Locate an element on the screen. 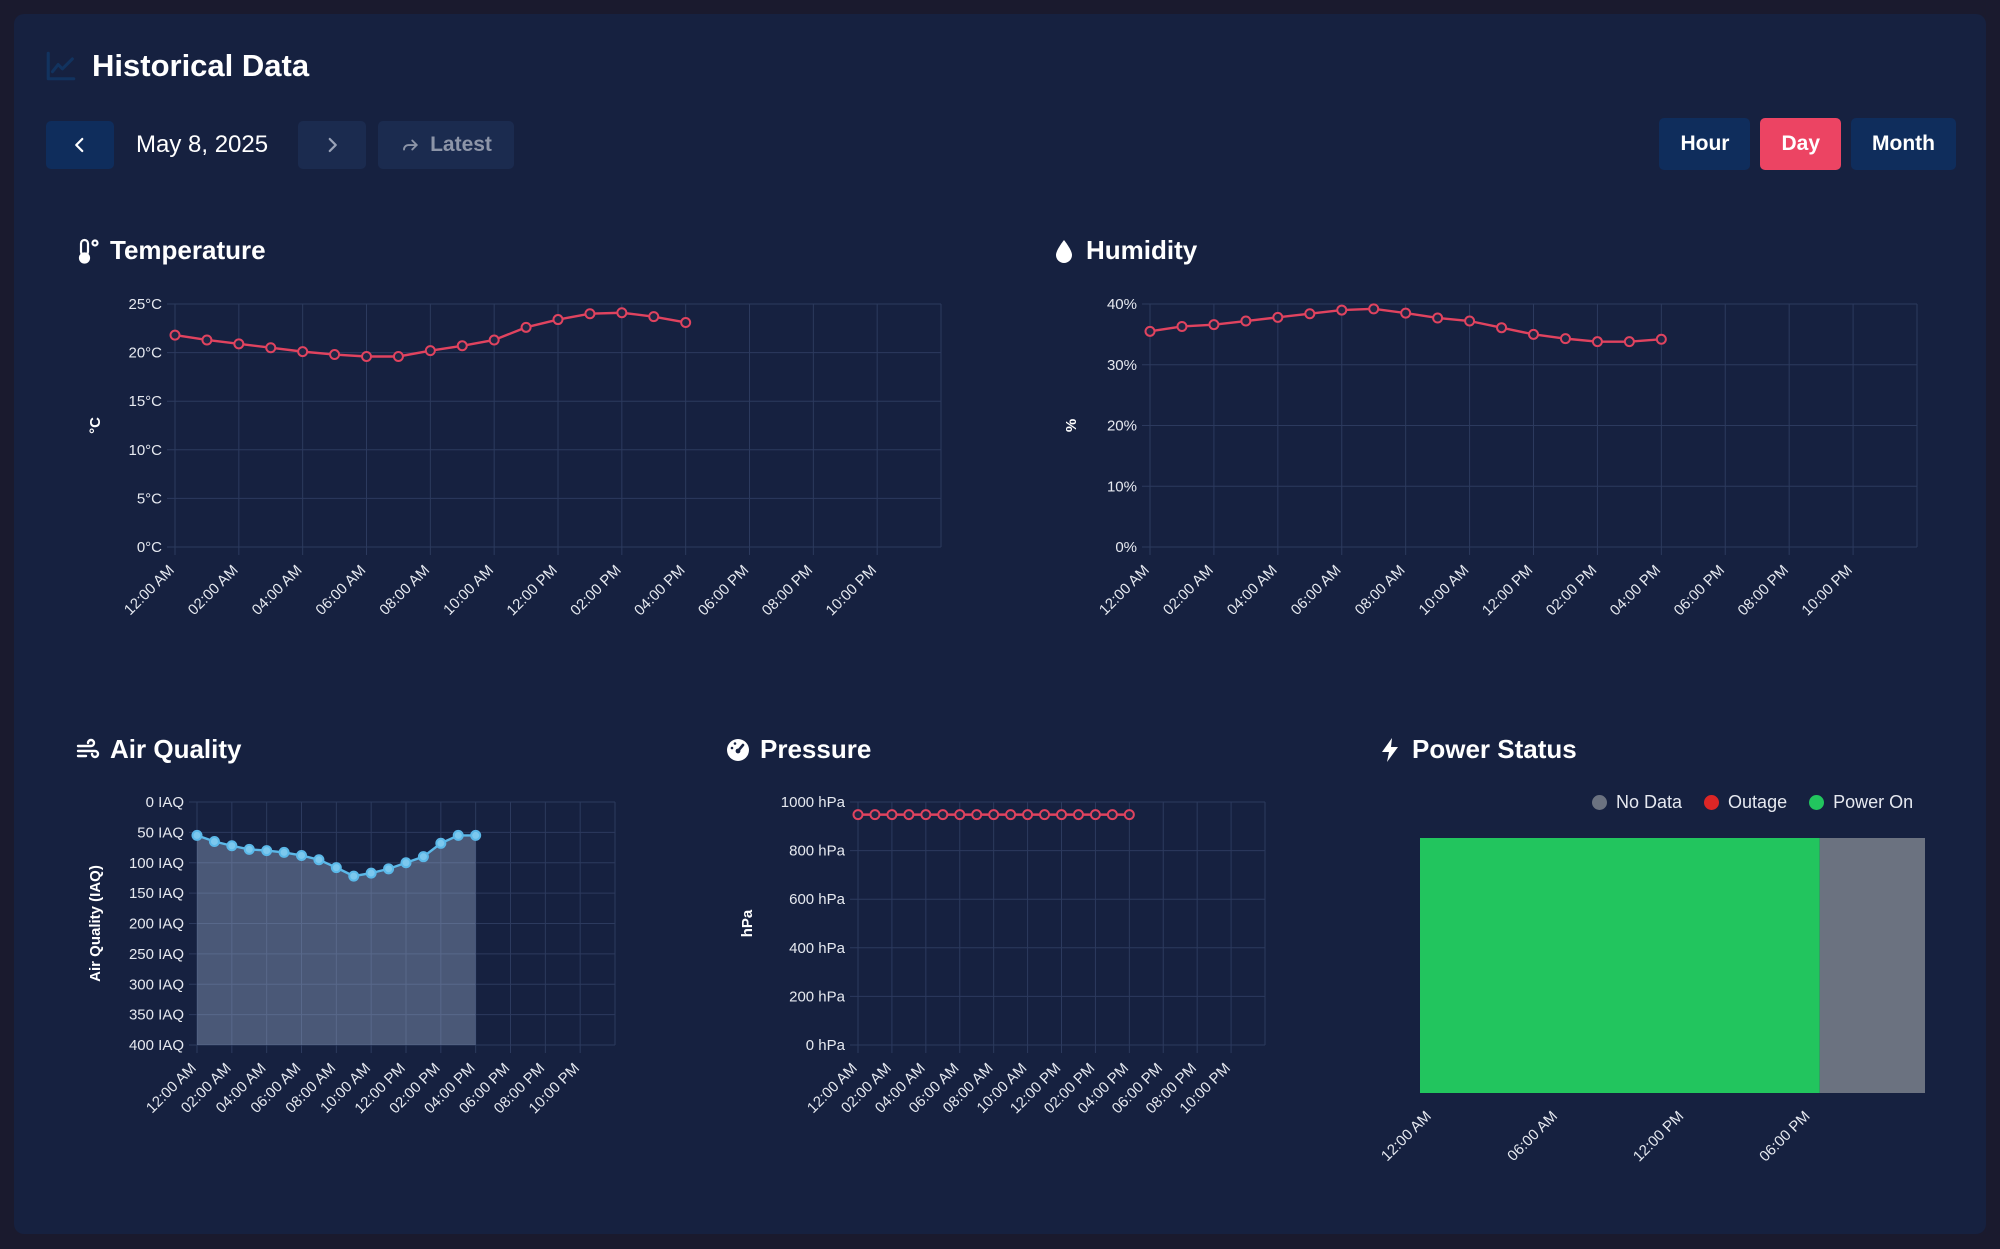 The width and height of the screenshot is (2000, 1249). temperature-x-tick-label: 10:00 AM is located at coordinates (468, 590).